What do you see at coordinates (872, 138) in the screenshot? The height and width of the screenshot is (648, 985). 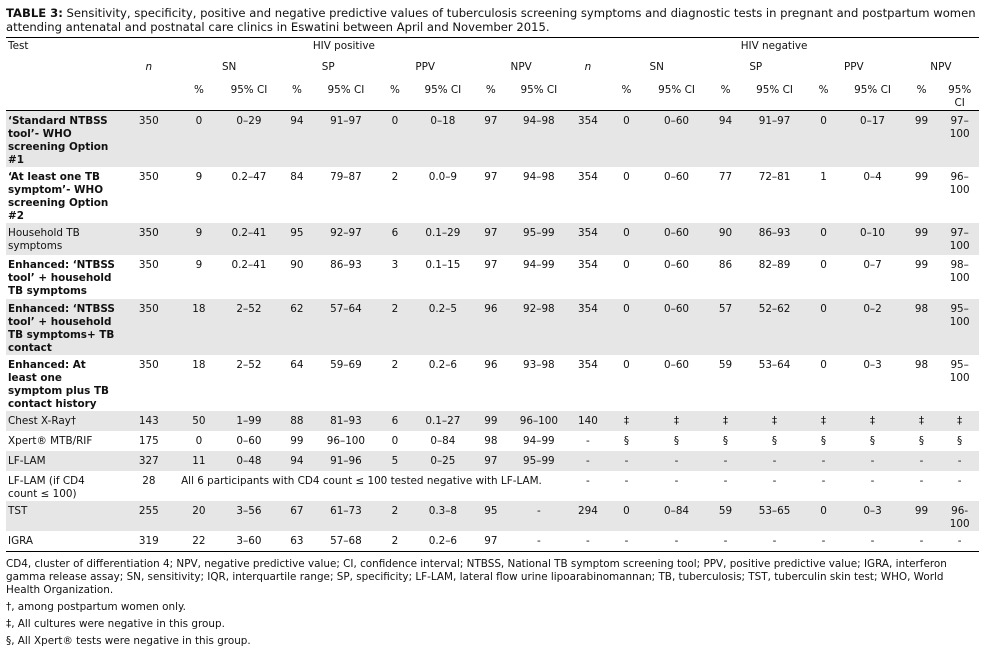 I see `table-cell: 0–17` at bounding box center [872, 138].